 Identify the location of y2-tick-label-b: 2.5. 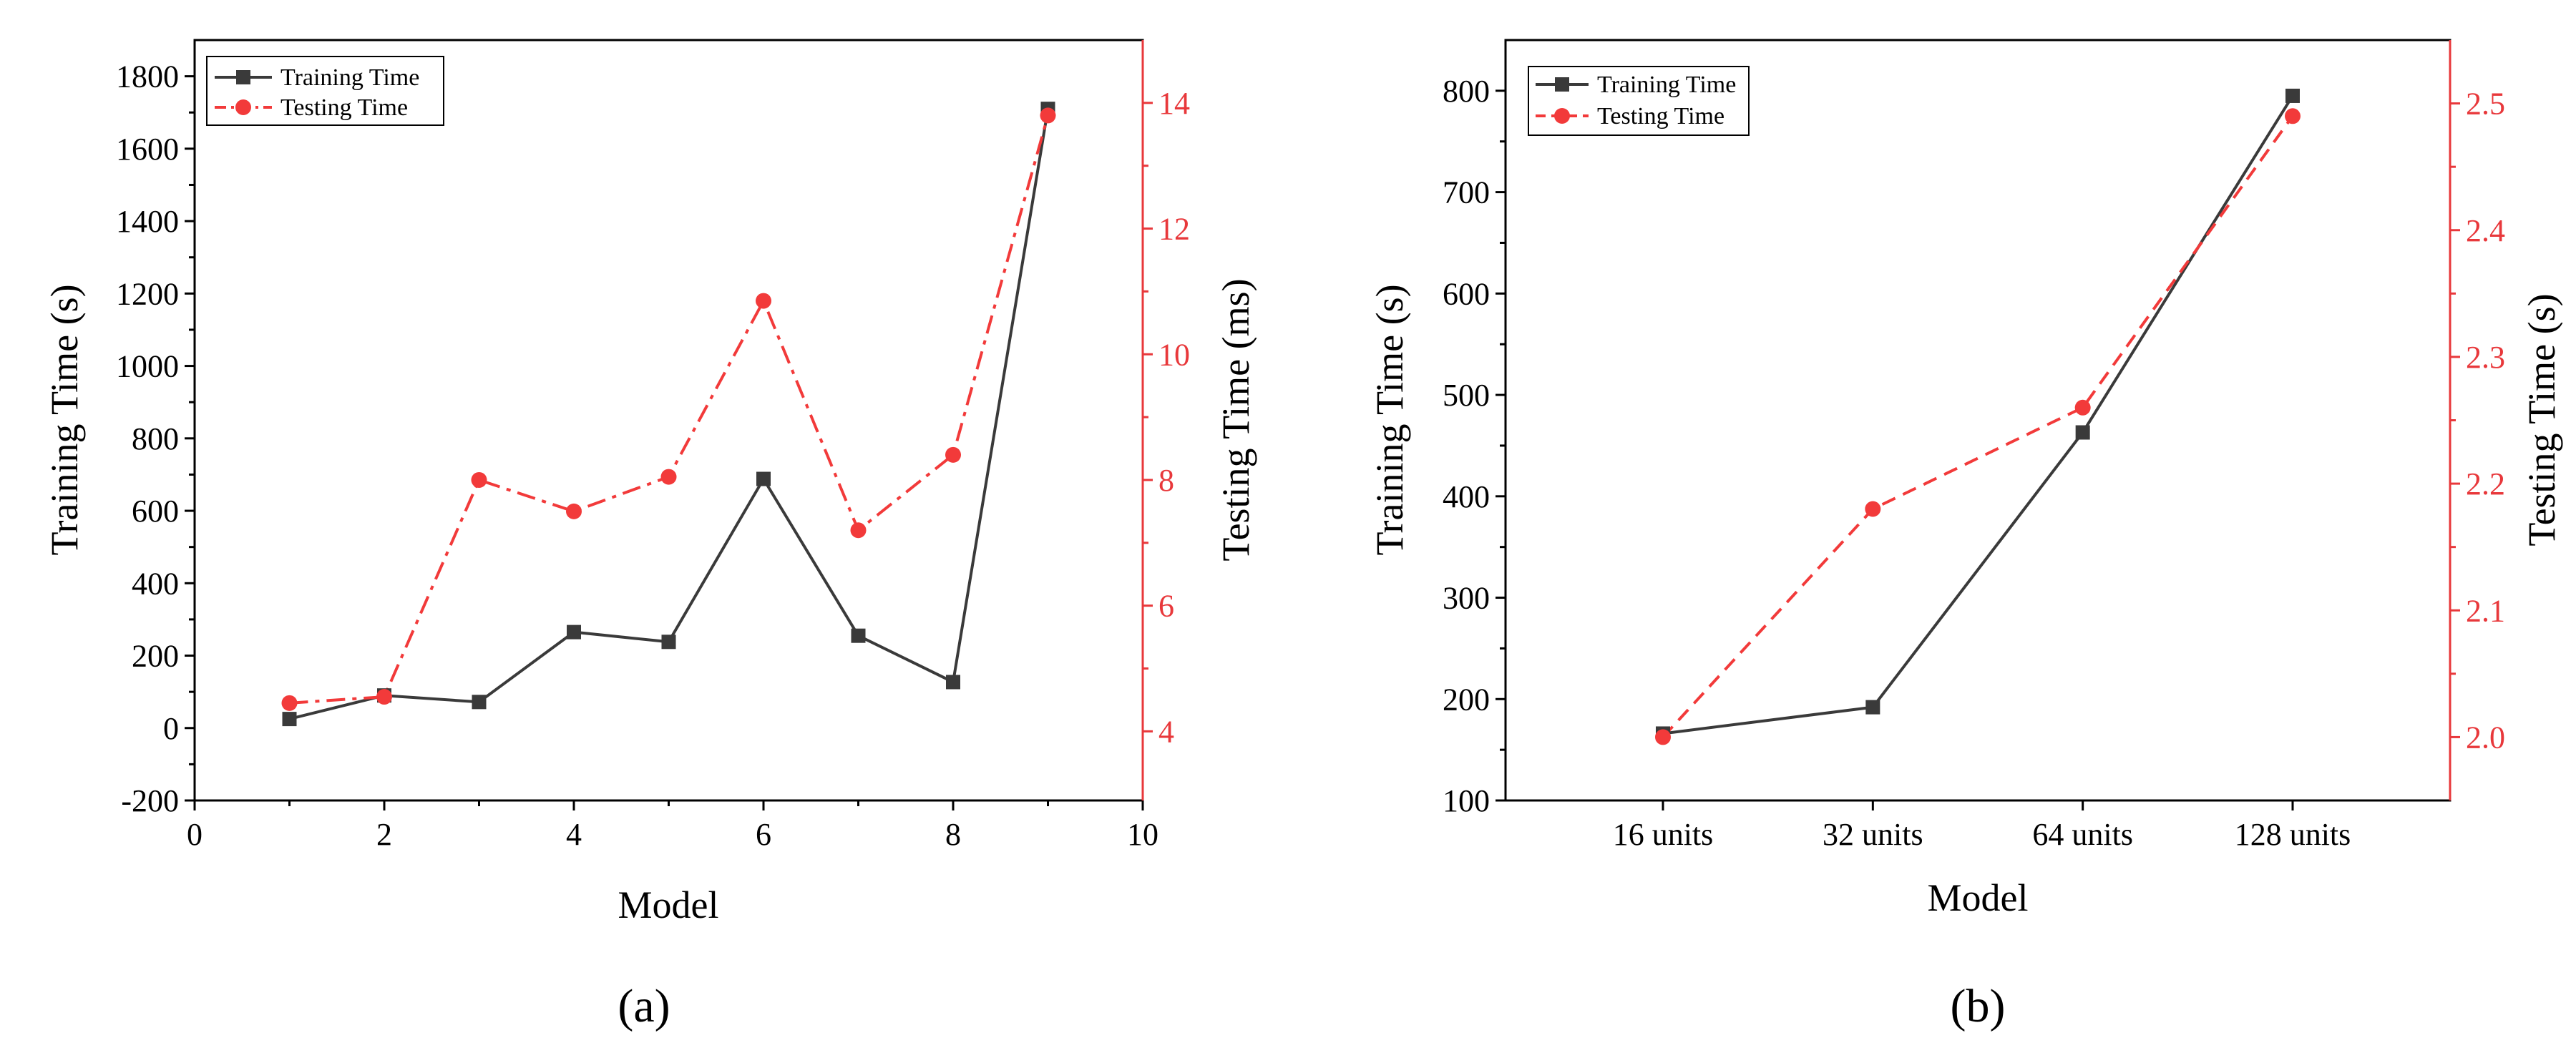
(2485, 104).